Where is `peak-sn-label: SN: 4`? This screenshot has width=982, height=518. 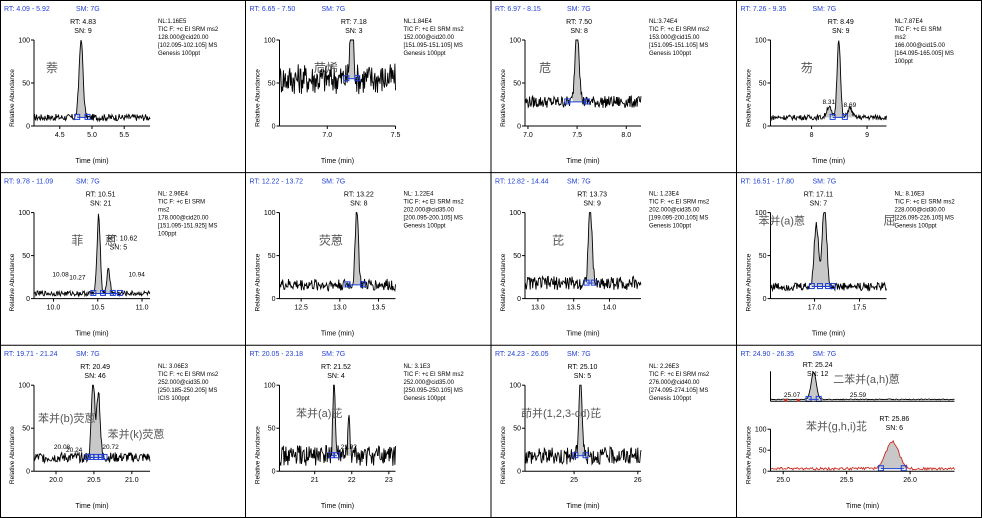
peak-sn-label: SN: 4 is located at coordinates (336, 376).